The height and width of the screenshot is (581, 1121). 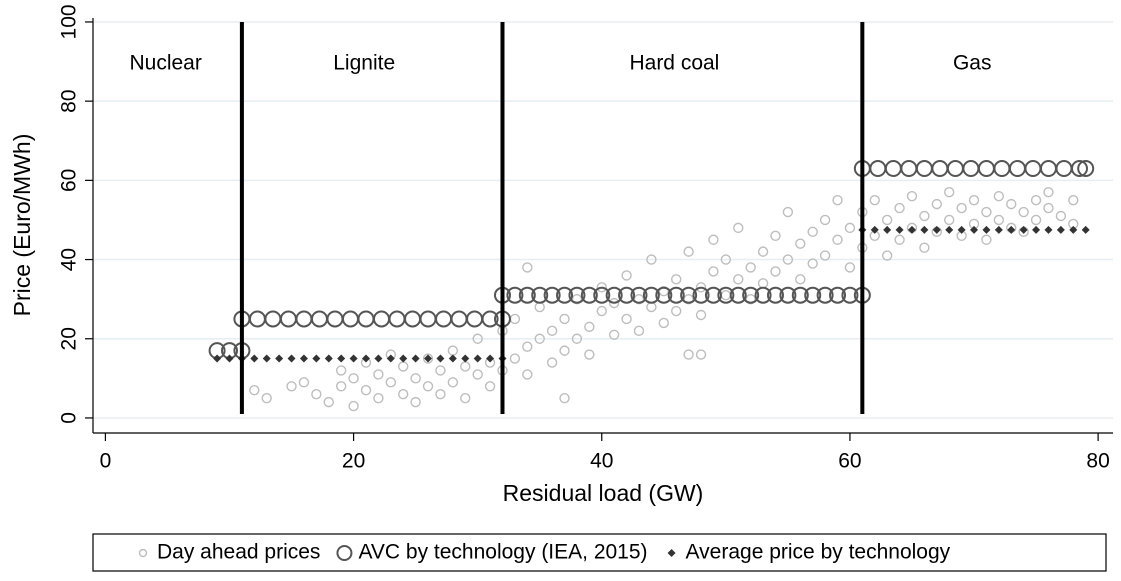 What do you see at coordinates (1097, 461) in the screenshot?
I see `x-tick-label: 80` at bounding box center [1097, 461].